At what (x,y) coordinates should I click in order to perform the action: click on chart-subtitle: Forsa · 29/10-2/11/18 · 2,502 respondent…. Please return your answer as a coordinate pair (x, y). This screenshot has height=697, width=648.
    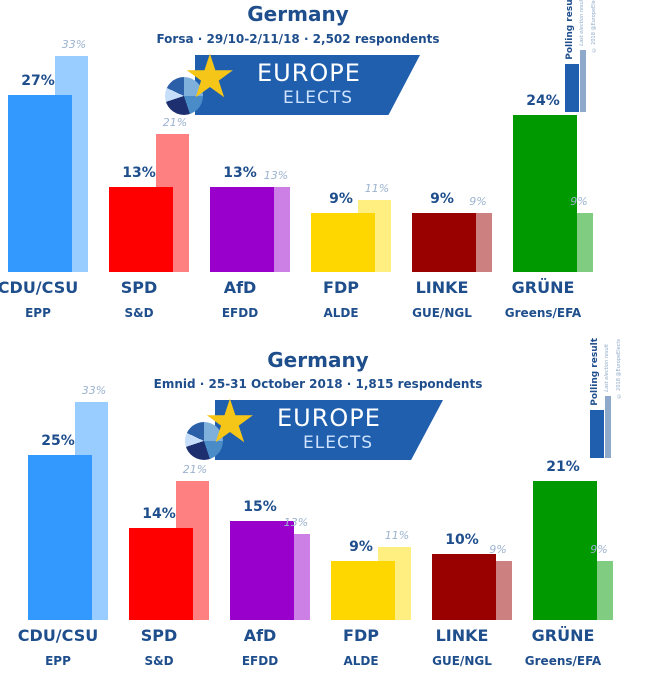
    Looking at the image, I should click on (298, 39).